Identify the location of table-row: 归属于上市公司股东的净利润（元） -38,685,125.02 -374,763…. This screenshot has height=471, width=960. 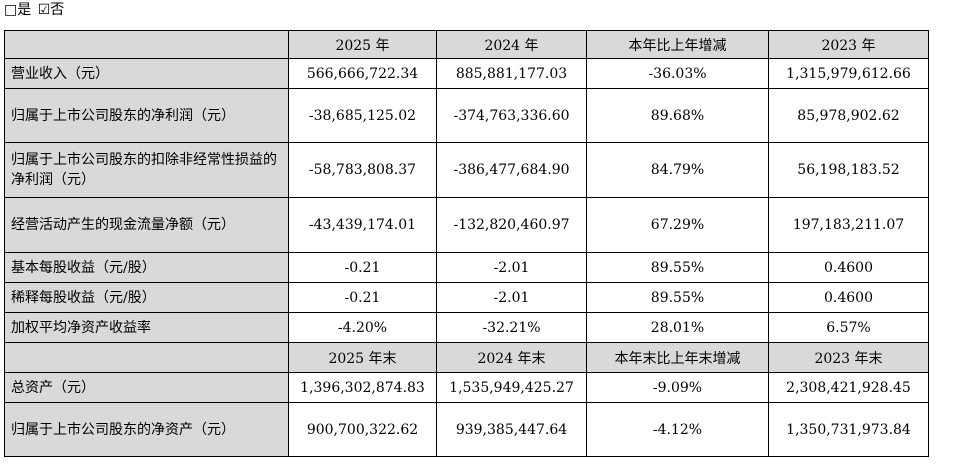
(466, 115).